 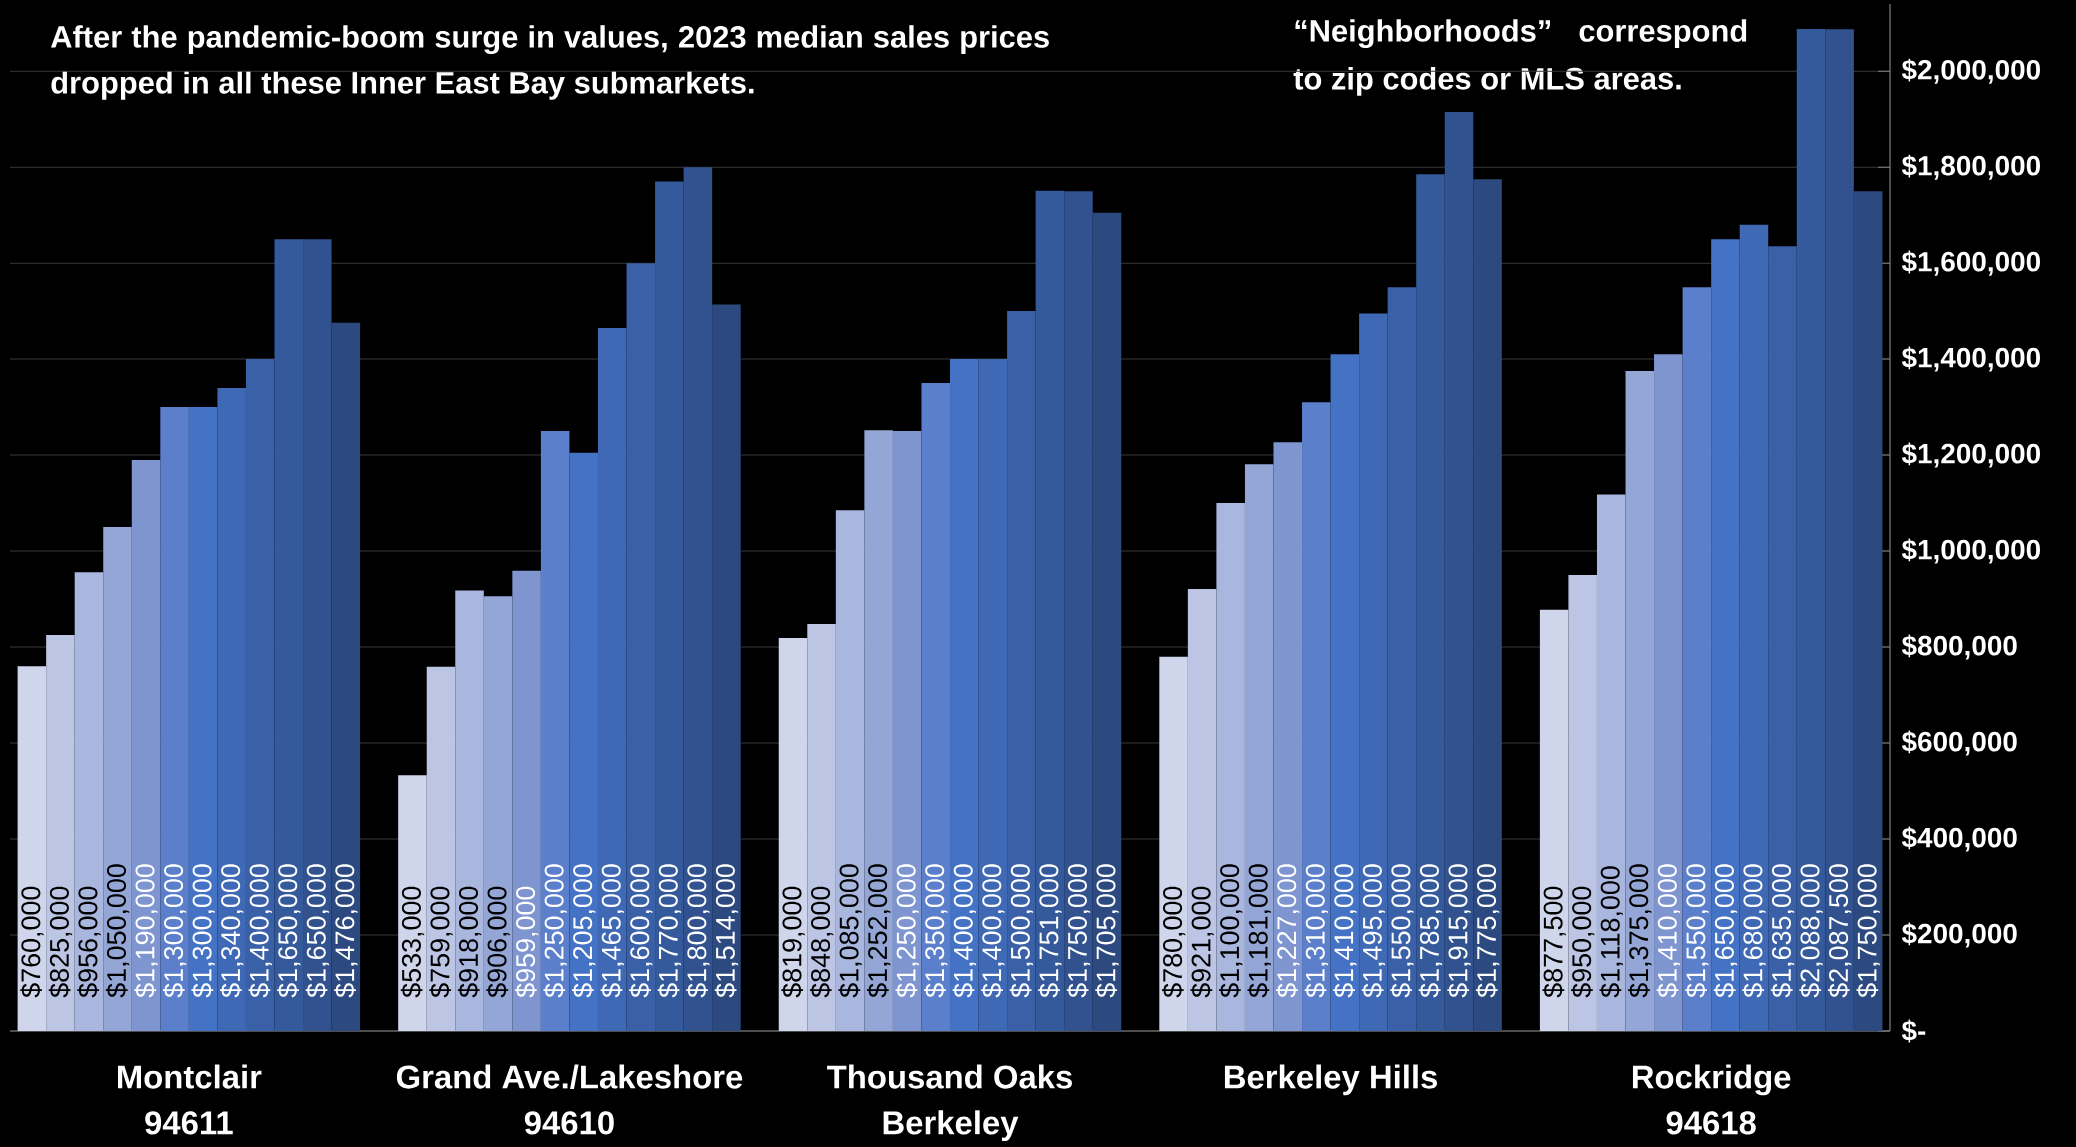 I want to click on data-label: $959,000, so click(x=526, y=942).